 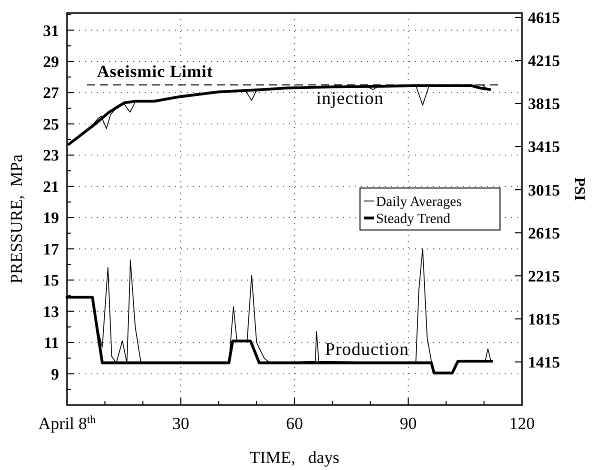 What do you see at coordinates (51, 219) in the screenshot?
I see `y-tick-label: 19` at bounding box center [51, 219].